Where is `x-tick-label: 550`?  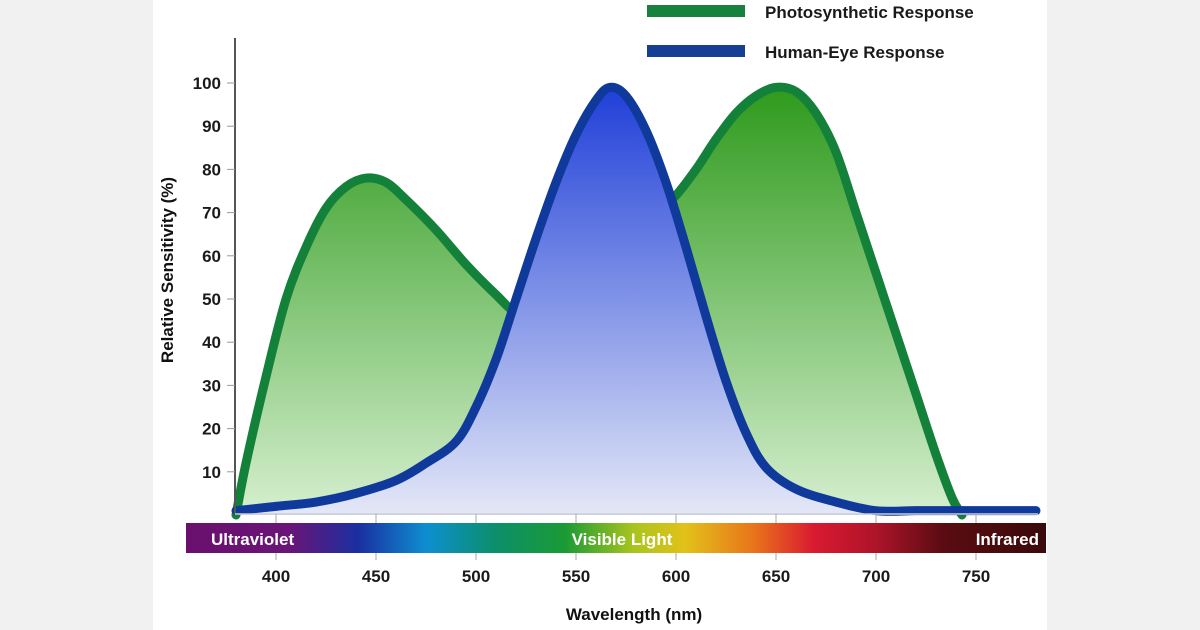
x-tick-label: 550 is located at coordinates (576, 576).